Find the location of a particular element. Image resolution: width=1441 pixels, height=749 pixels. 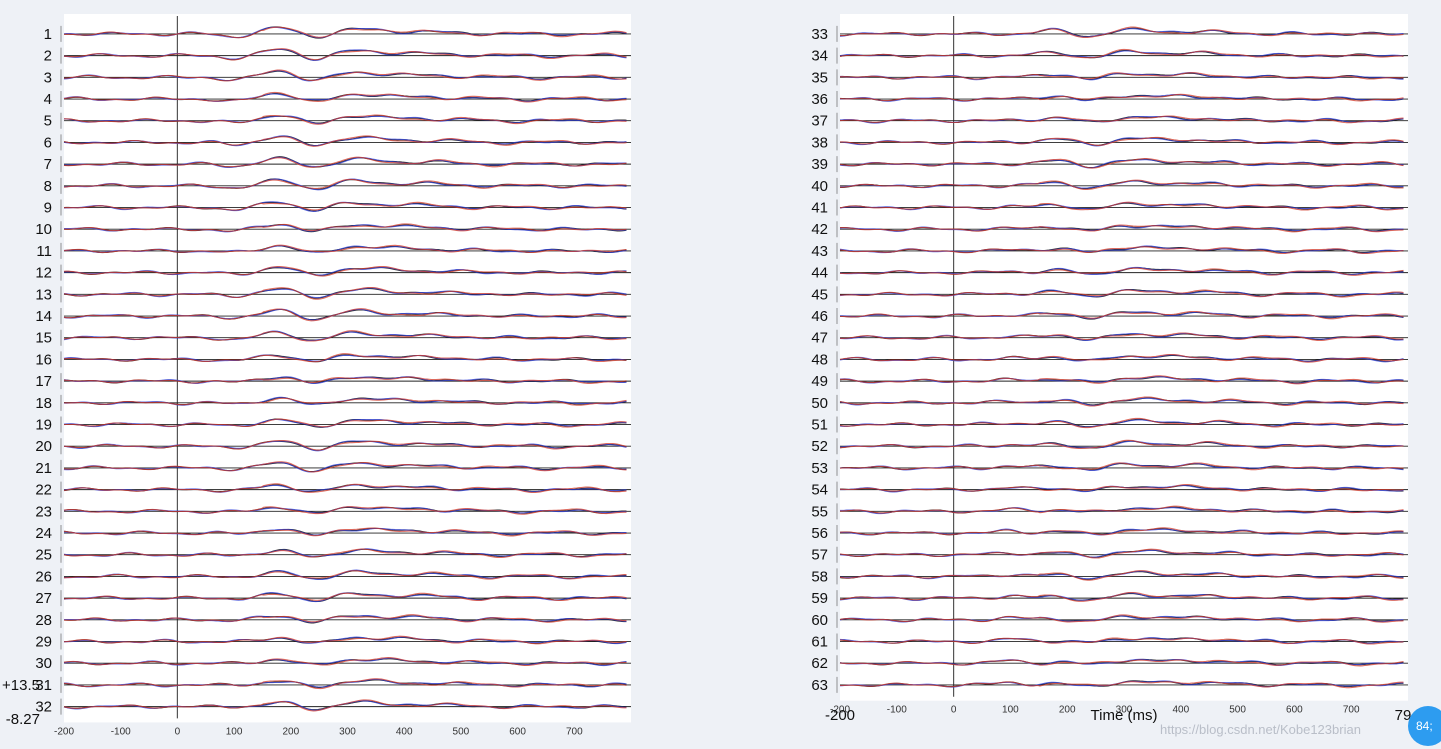

x-end-label: 79 is located at coordinates (1403, 715).